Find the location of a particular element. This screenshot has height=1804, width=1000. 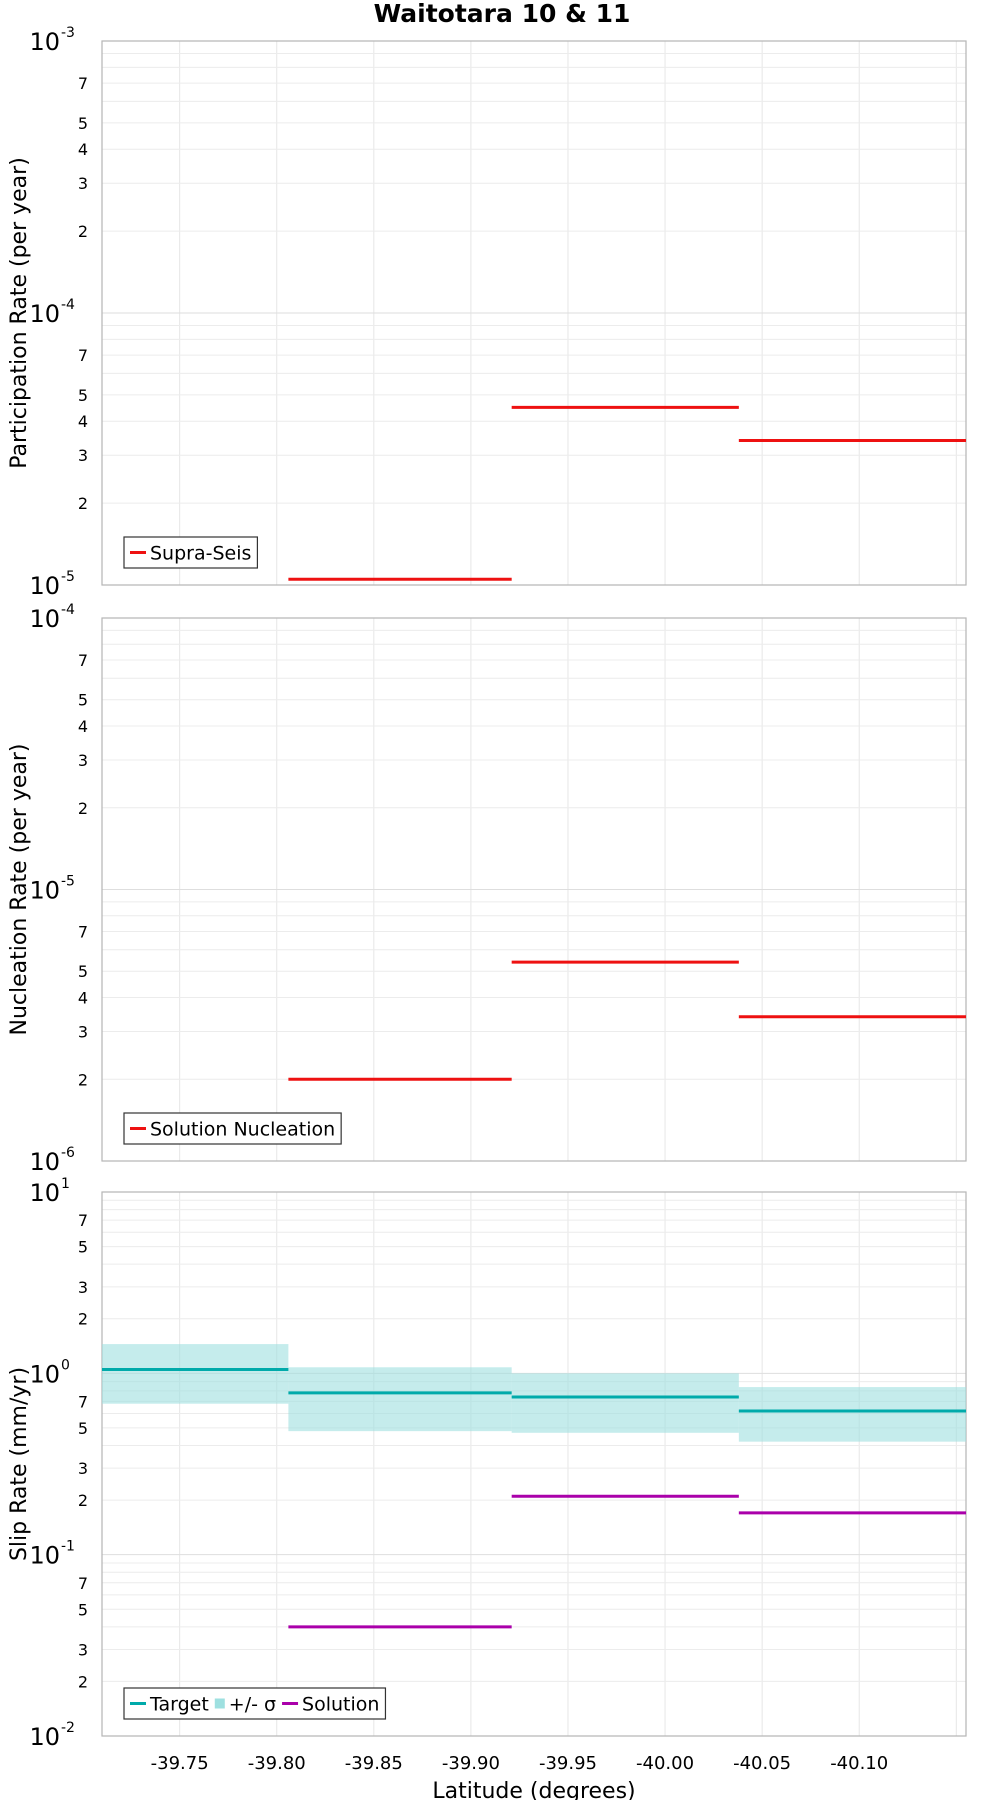

legend-label: Solution Nucleation is located at coordinates (242, 1130).